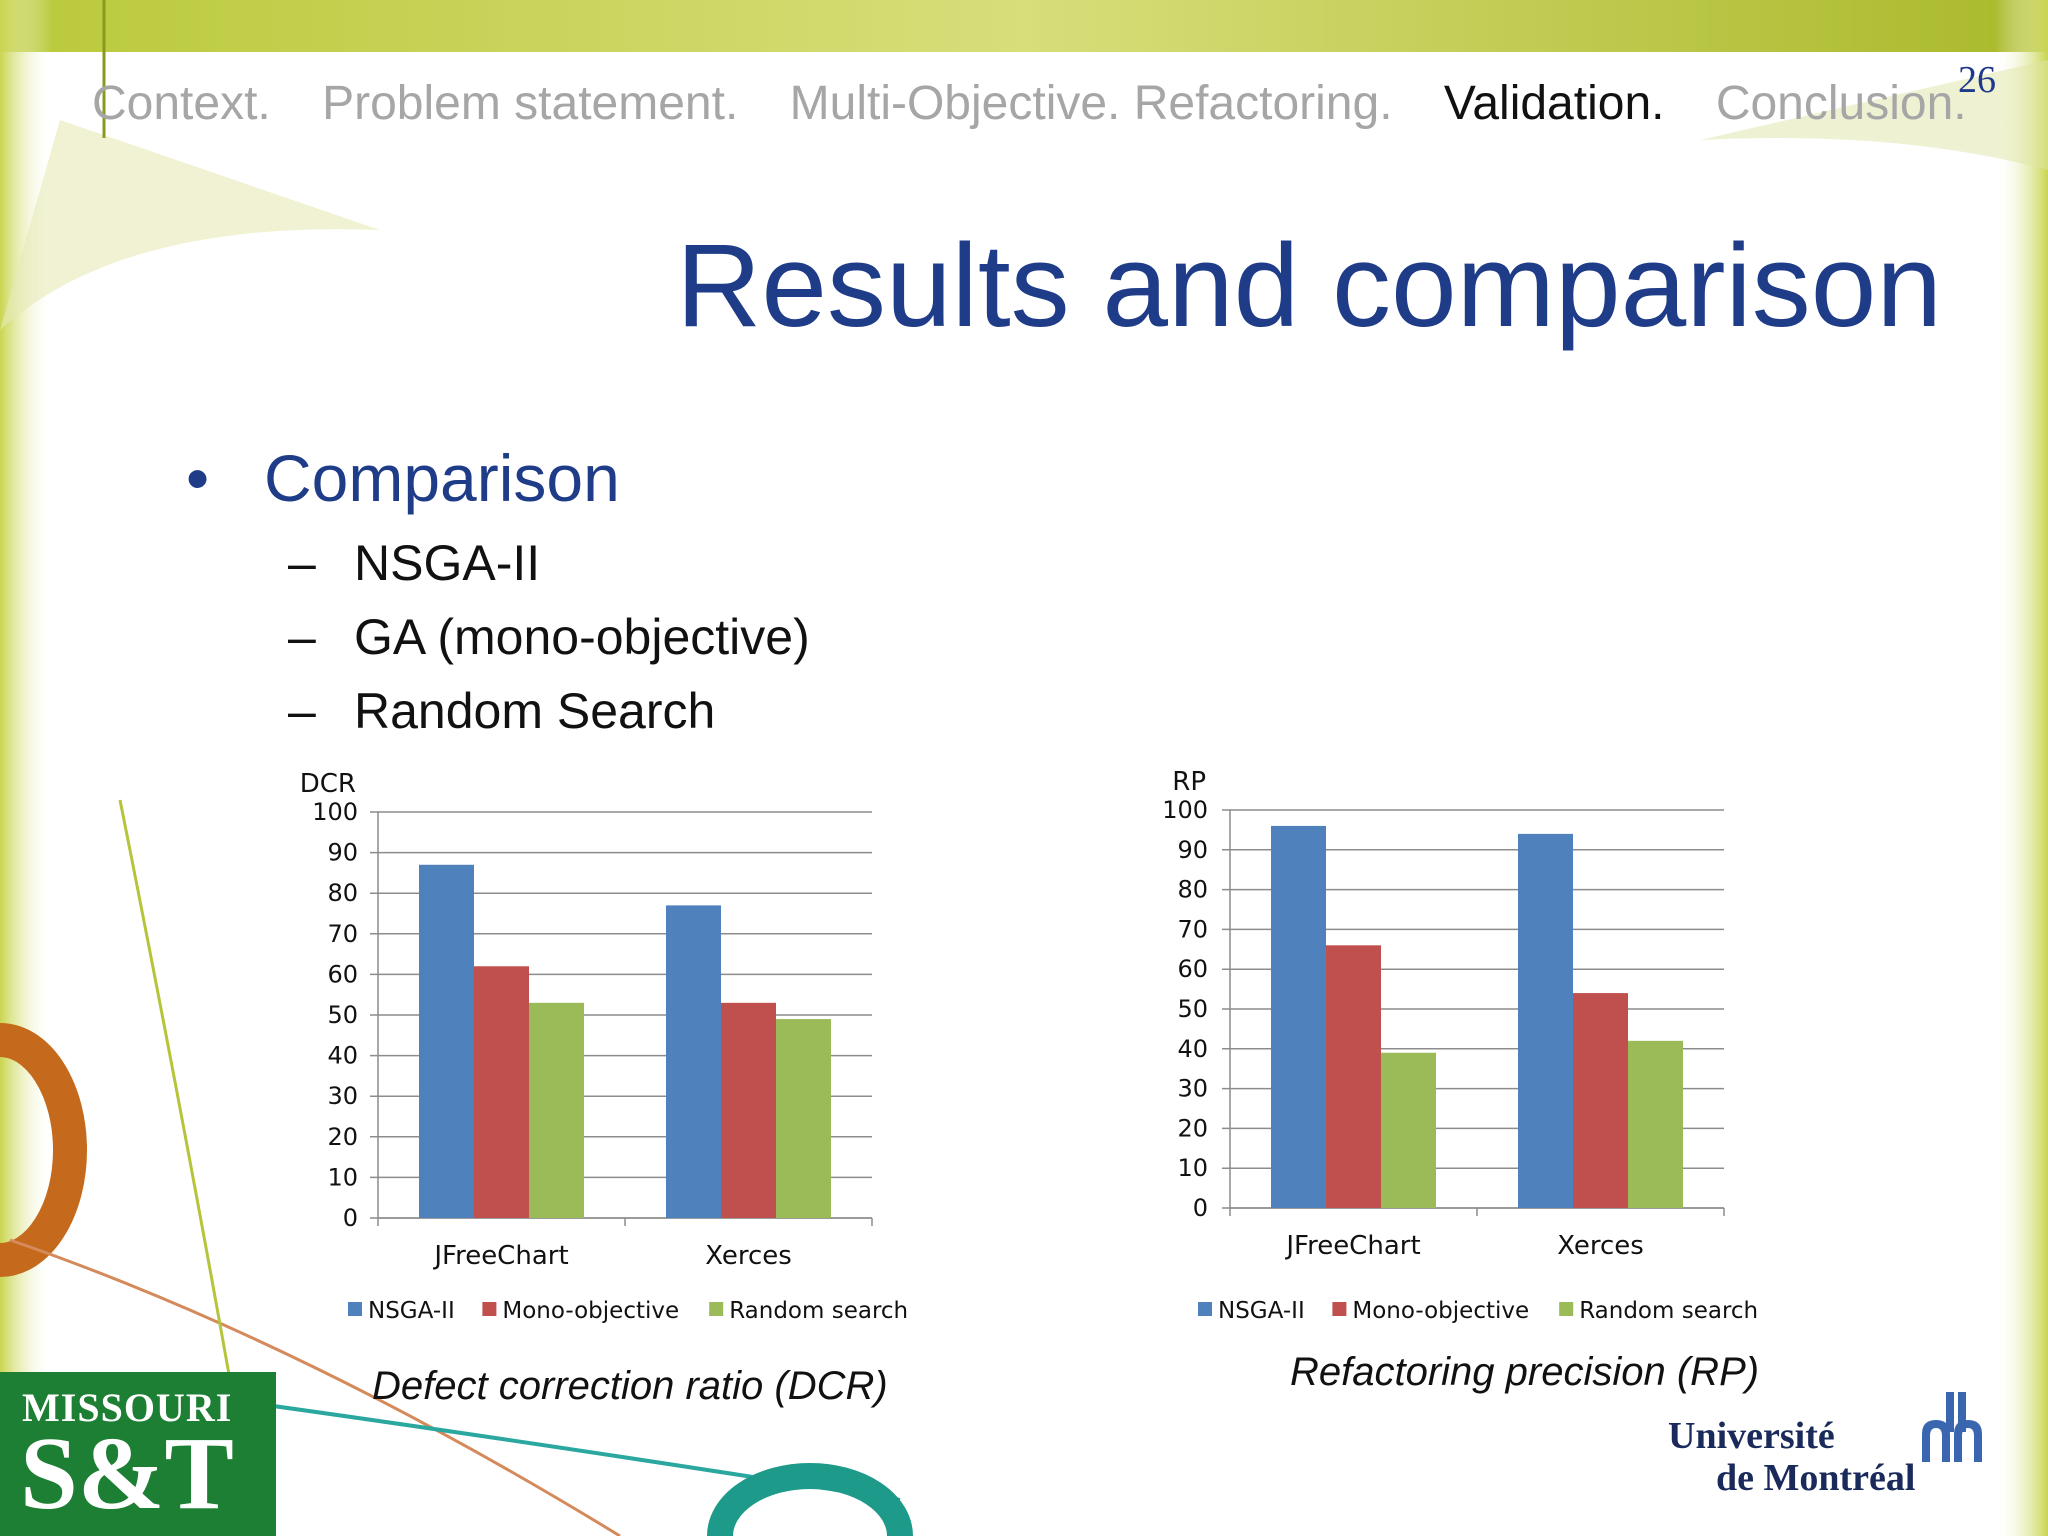  I want to click on udem-logo: Université de Montréal, so click(1828, 1445).